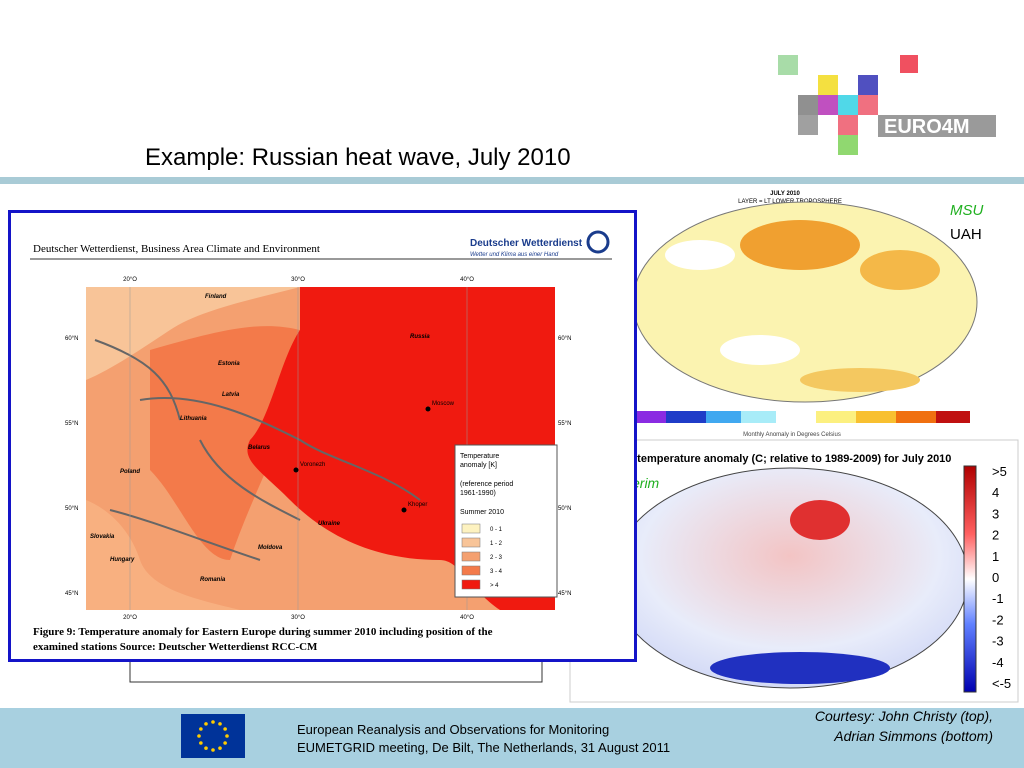 The width and height of the screenshot is (1024, 768). What do you see at coordinates (564, 424) in the screenshot?
I see `lat-label: 55°N` at bounding box center [564, 424].